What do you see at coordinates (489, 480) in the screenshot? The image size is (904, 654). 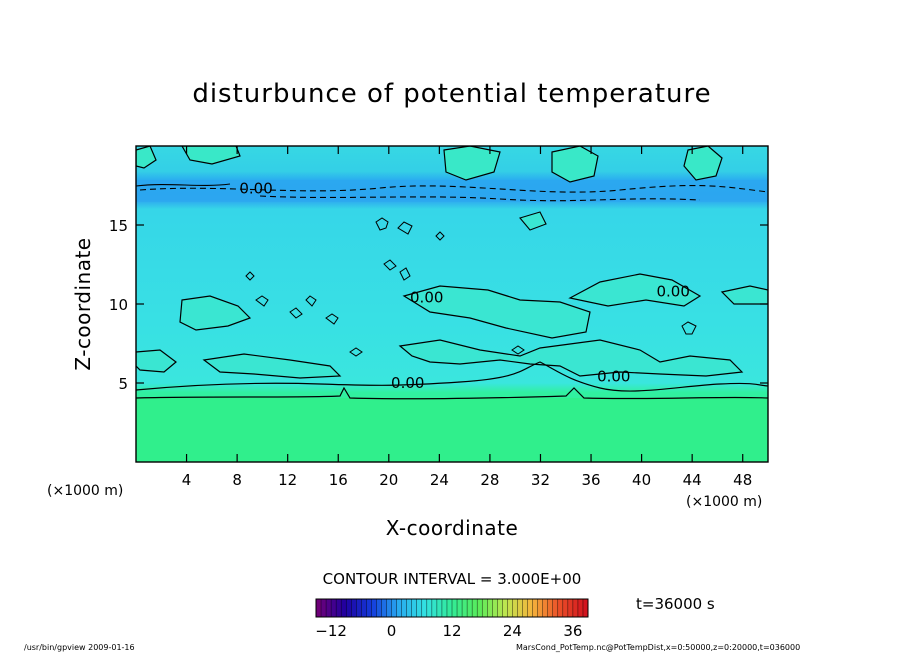 I see `x-tick-label: 28` at bounding box center [489, 480].